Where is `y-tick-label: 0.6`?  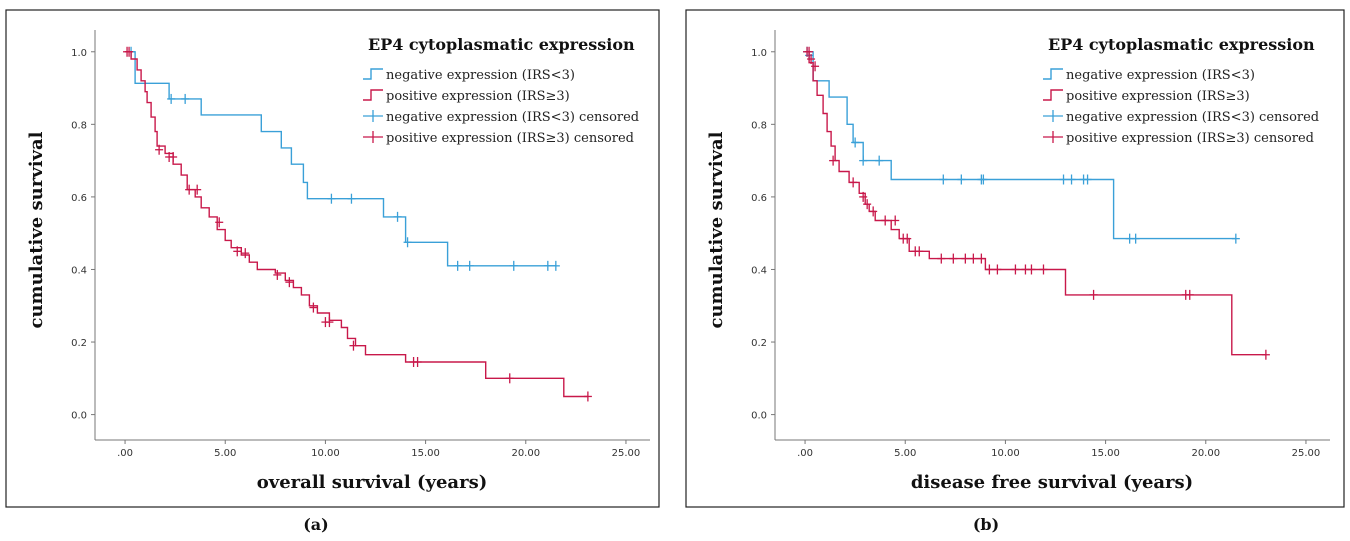
y-tick-label: 0.6 is located at coordinates (759, 198).